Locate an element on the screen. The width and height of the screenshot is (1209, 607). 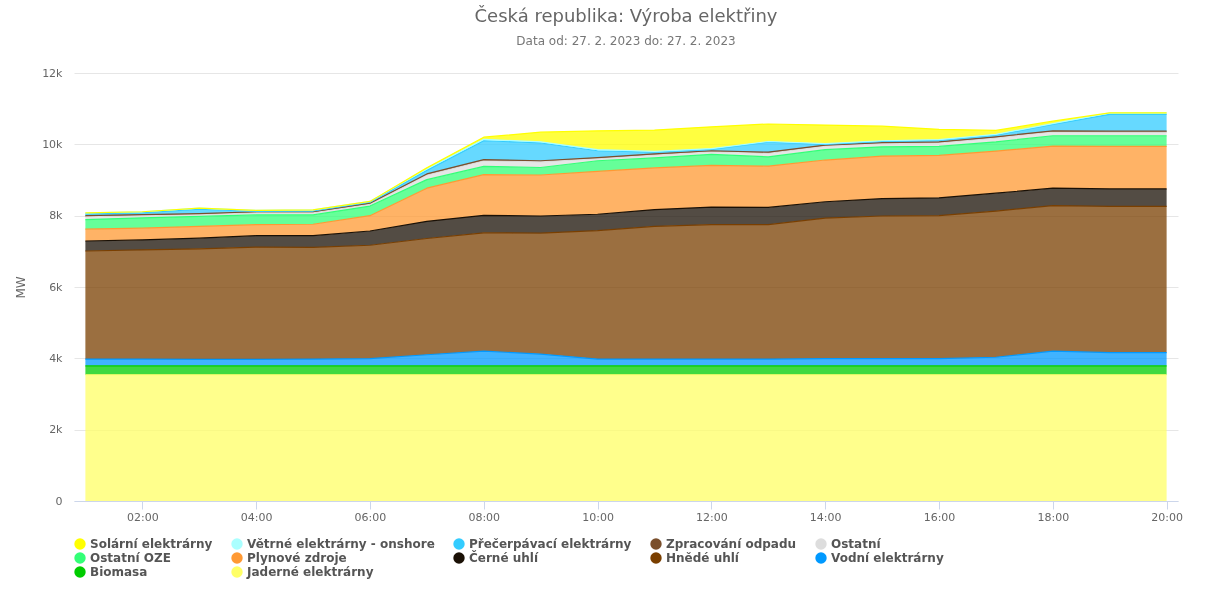
legend-label: Plynové zdroje is located at coordinates (297, 558).